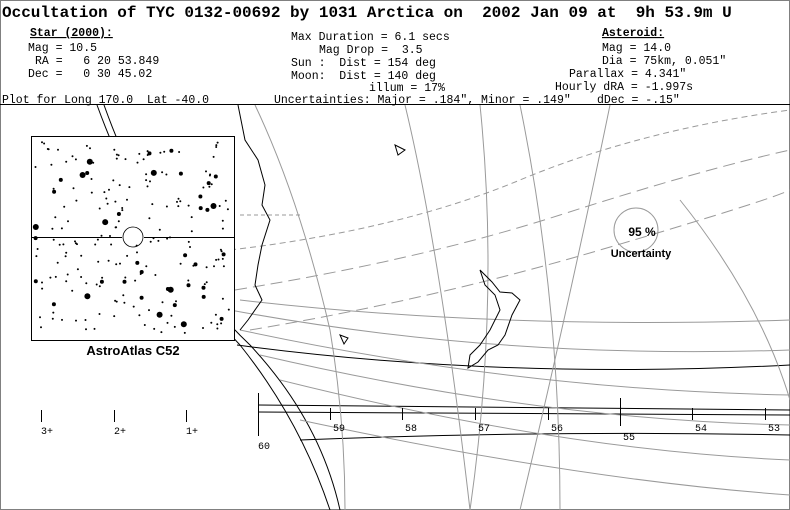 This screenshot has width=790, height=510. What do you see at coordinates (370, 37) in the screenshot?
I see `event-info: Max Duration = 6.1 secs` at bounding box center [370, 37].